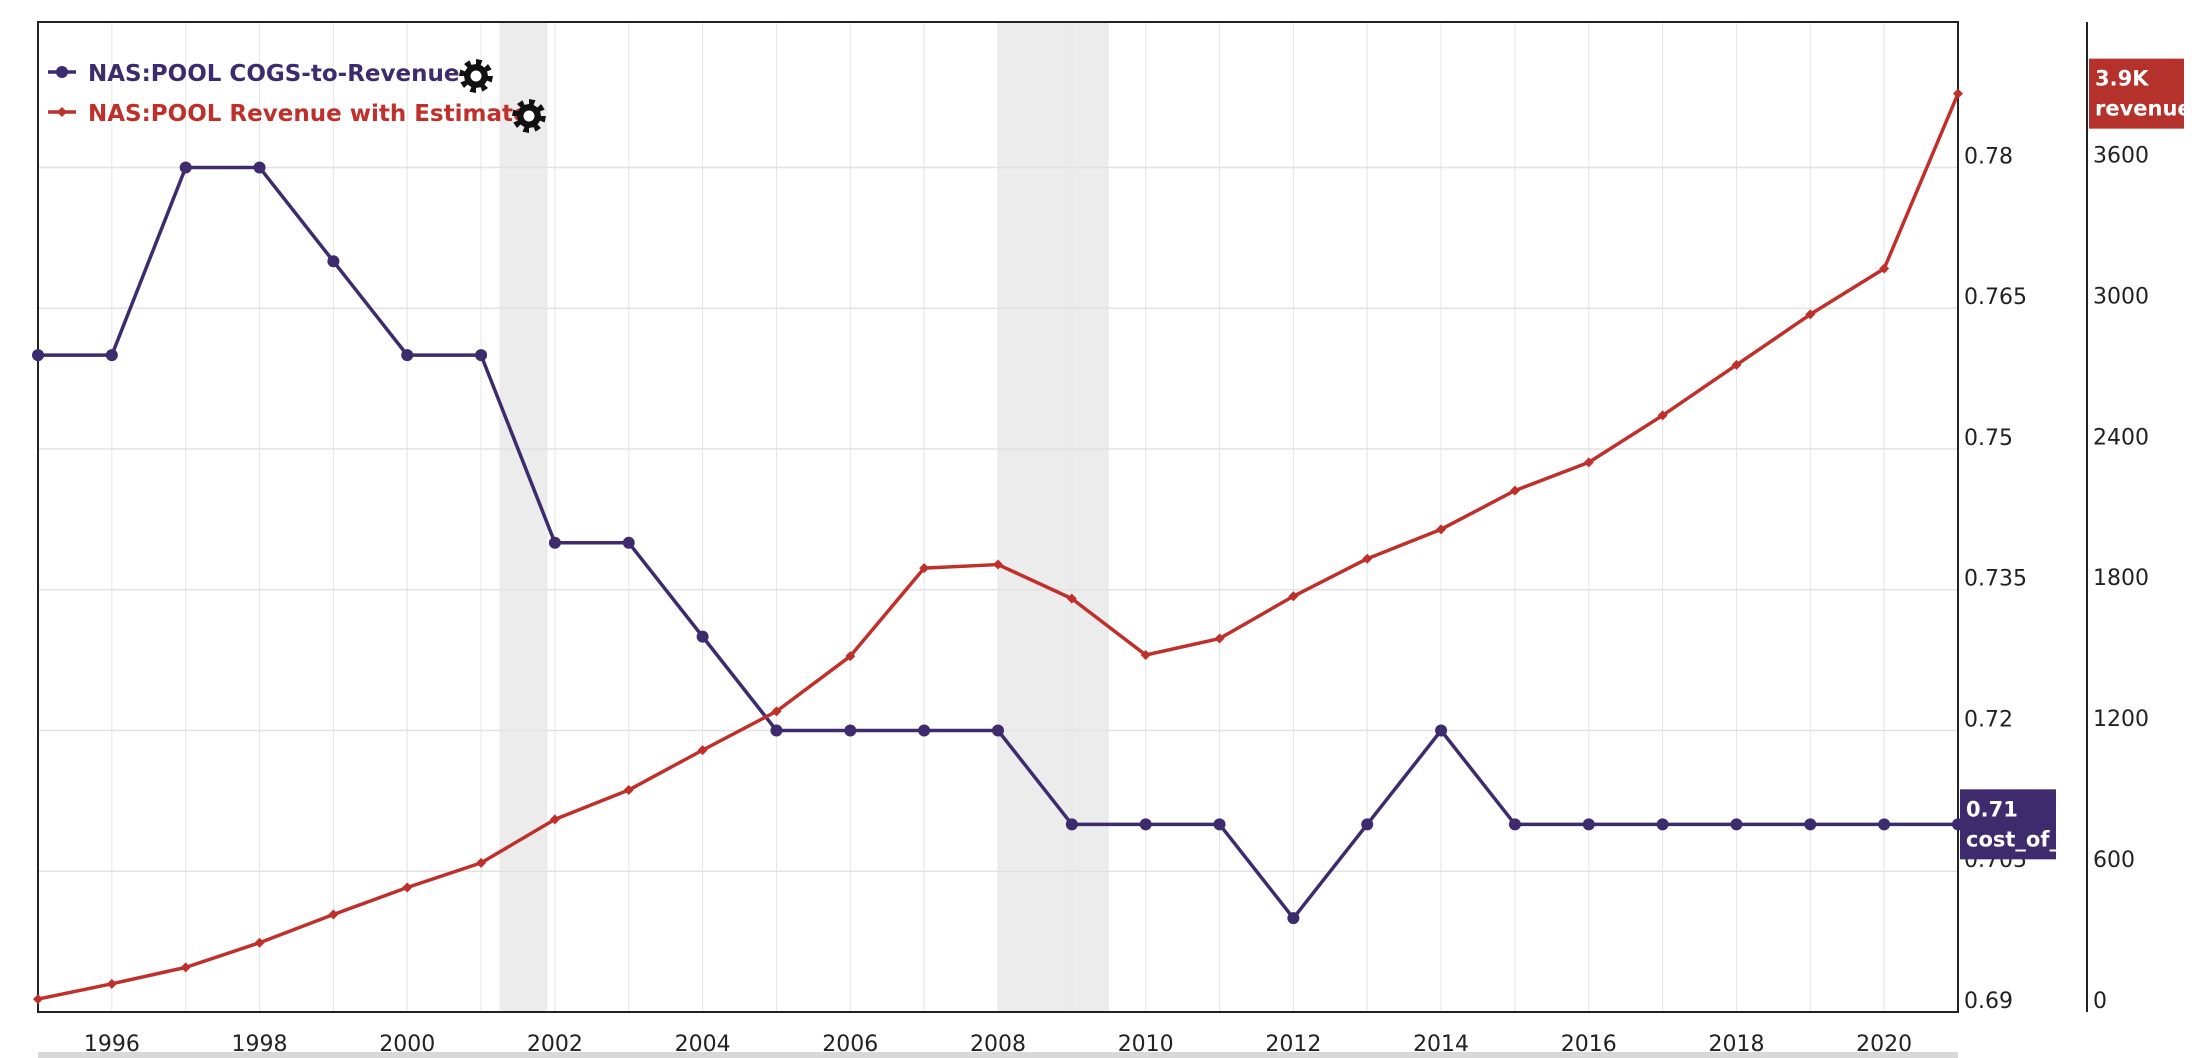 The width and height of the screenshot is (2192, 1058). What do you see at coordinates (1988, 156) in the screenshot?
I see `y-left-tick-label: 0.78` at bounding box center [1988, 156].